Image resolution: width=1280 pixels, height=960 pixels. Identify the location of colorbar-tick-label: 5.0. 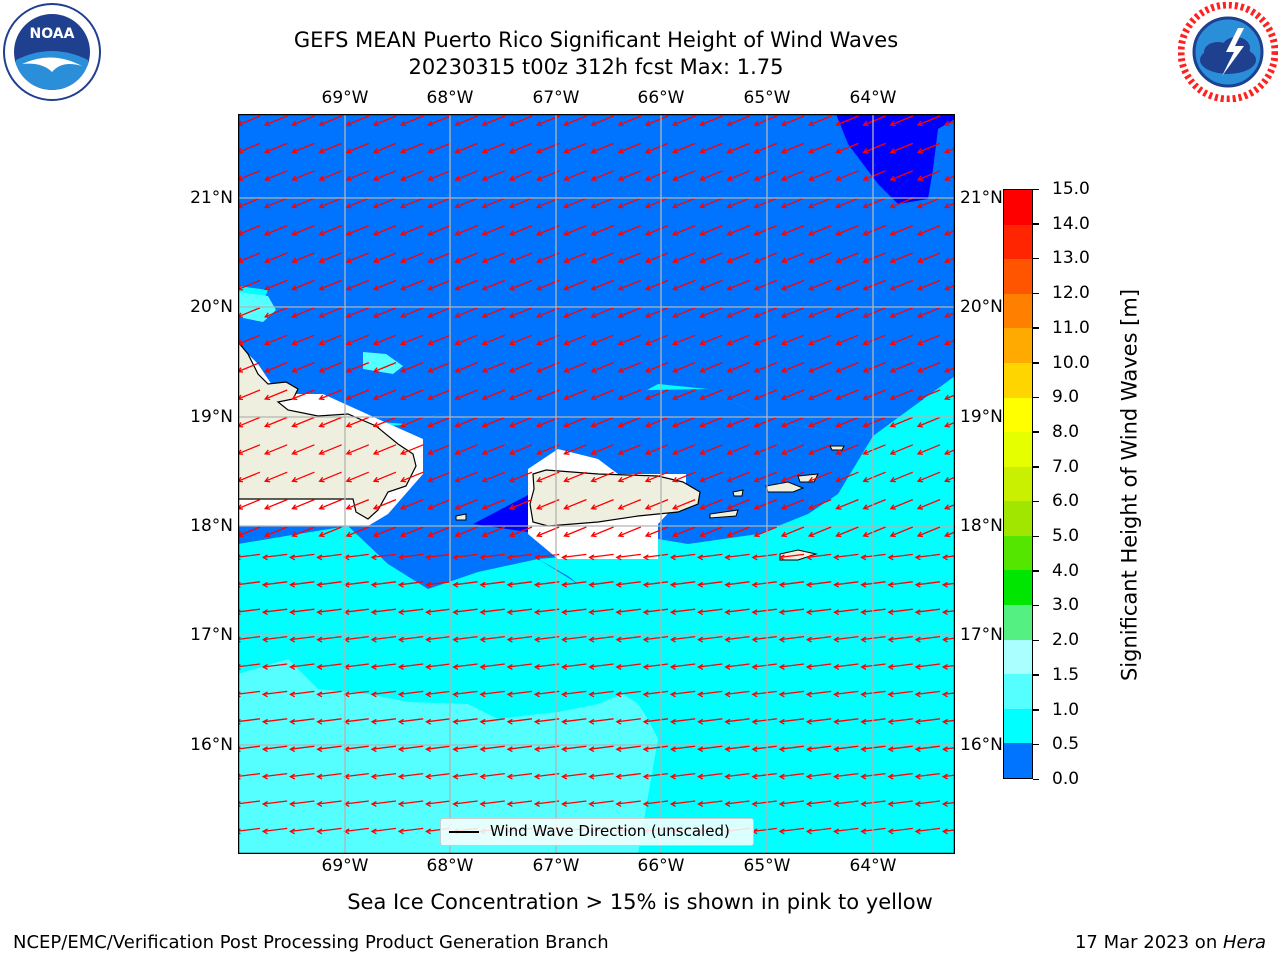
(1066, 536).